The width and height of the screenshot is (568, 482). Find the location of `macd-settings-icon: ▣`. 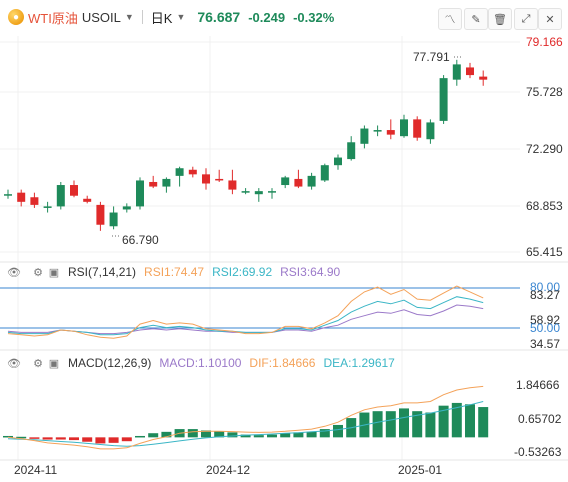

macd-settings-icon: ▣ is located at coordinates (54, 363).